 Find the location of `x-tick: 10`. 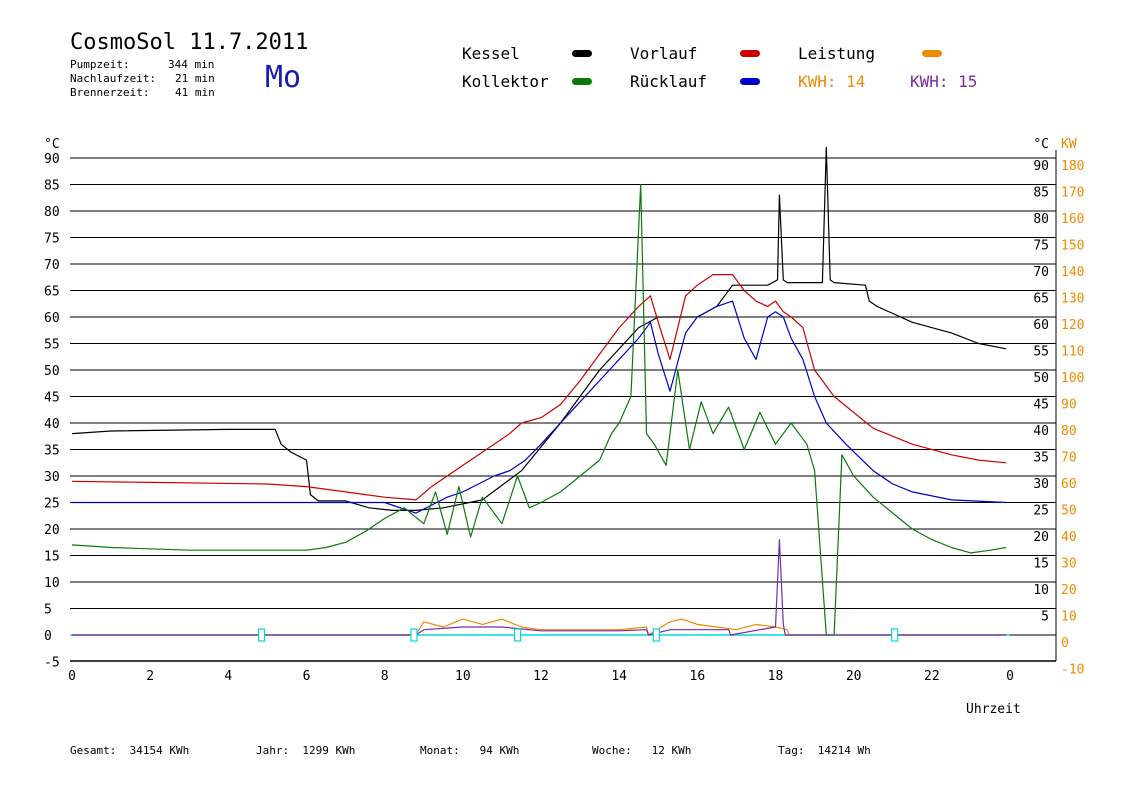

x-tick: 10 is located at coordinates (463, 676).